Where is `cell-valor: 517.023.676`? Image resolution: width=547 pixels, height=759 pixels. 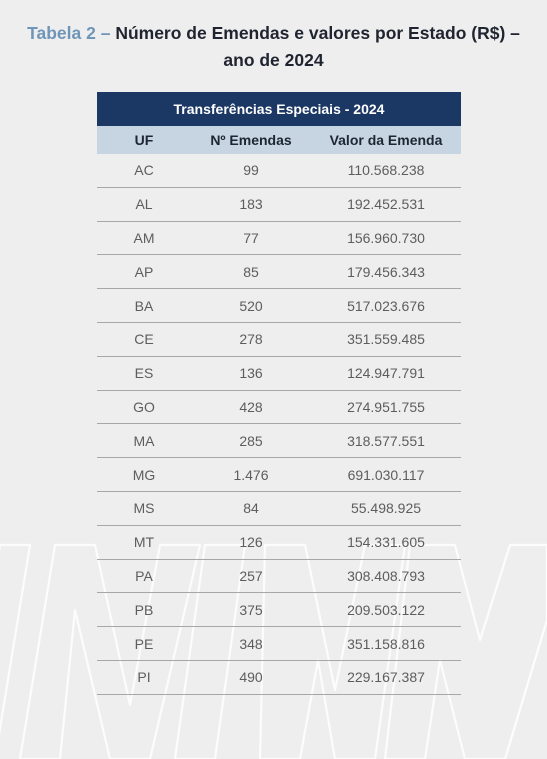
cell-valor: 517.023.676 is located at coordinates (386, 305).